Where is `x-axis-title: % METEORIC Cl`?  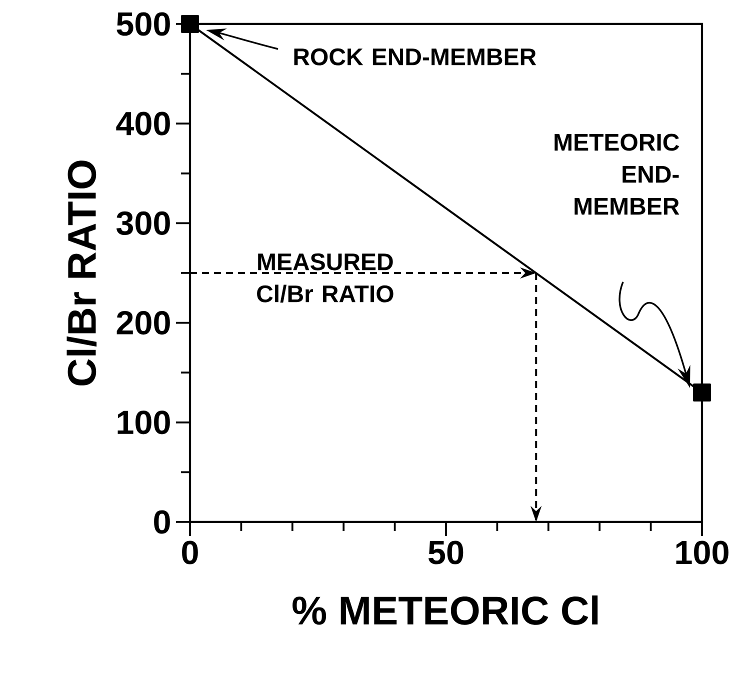
x-axis-title: % METEORIC Cl is located at coordinates (445, 610).